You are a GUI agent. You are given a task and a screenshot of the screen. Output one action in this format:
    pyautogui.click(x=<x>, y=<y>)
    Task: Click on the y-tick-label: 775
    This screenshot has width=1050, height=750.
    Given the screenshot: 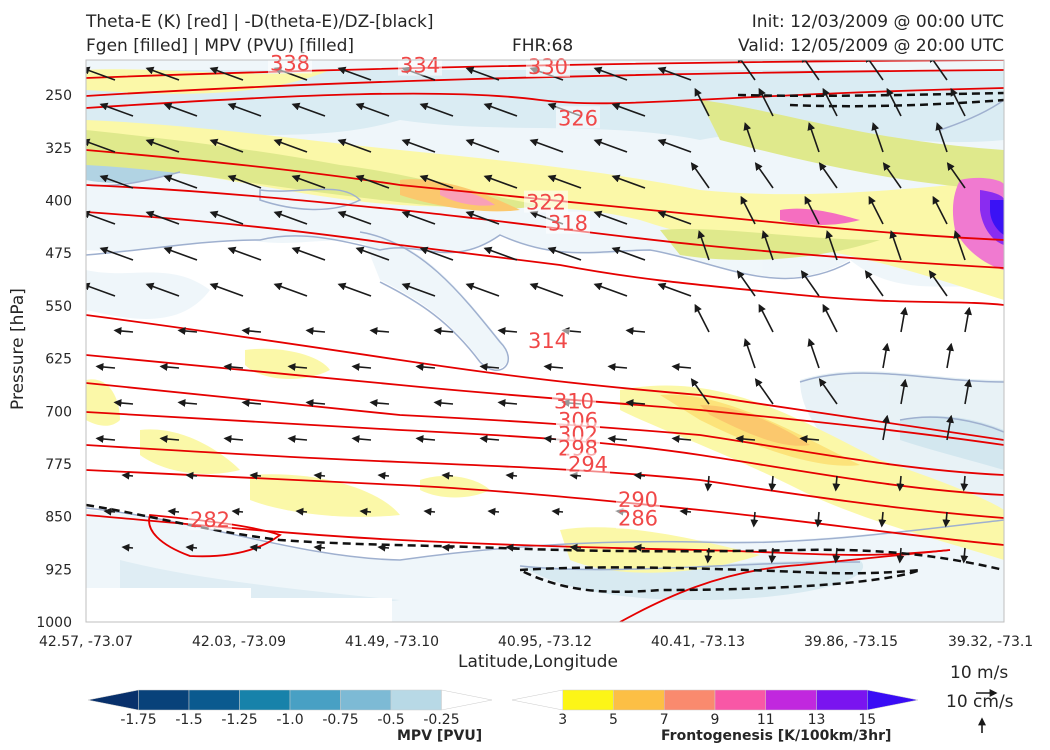 What is the action you would take?
    pyautogui.click(x=58, y=465)
    